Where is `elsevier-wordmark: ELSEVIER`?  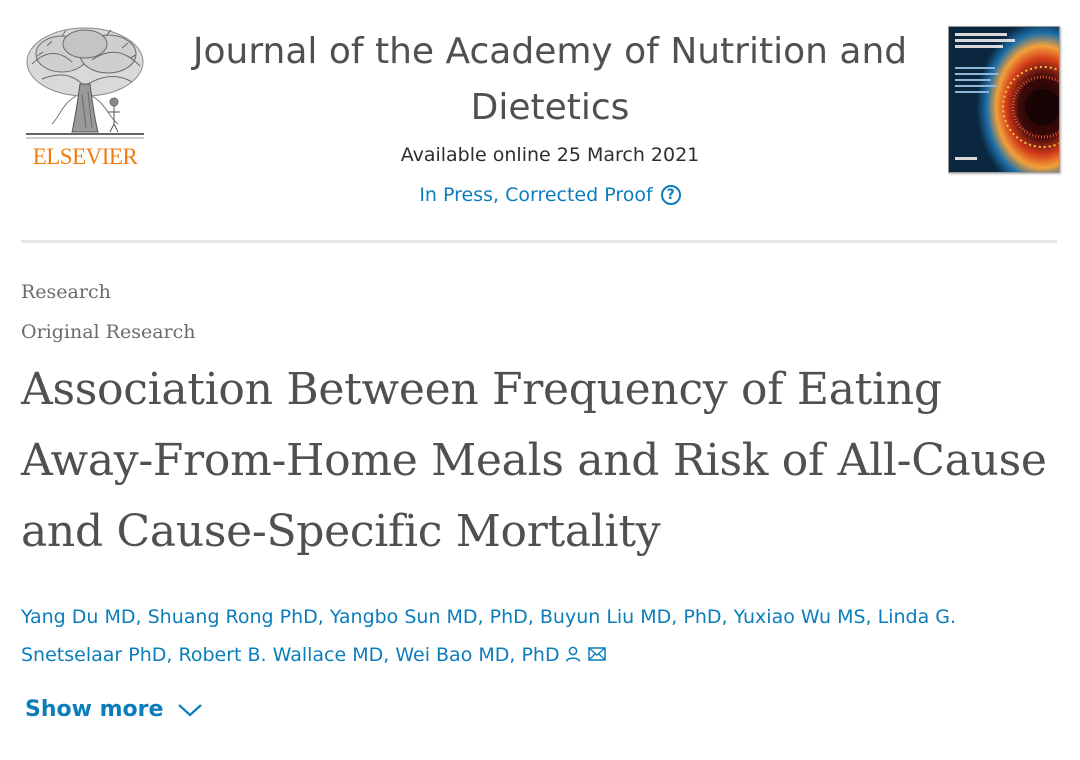 elsevier-wordmark: ELSEVIER is located at coordinates (85, 156).